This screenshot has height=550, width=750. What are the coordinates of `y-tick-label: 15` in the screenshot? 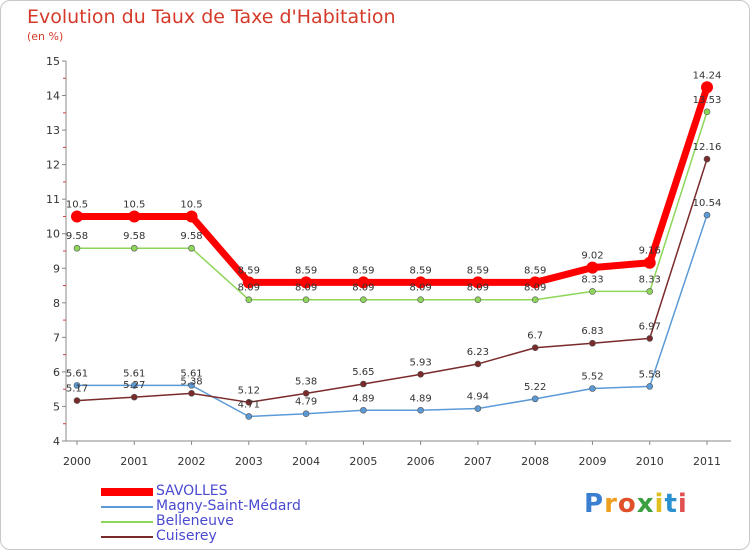 It's located at (53, 61).